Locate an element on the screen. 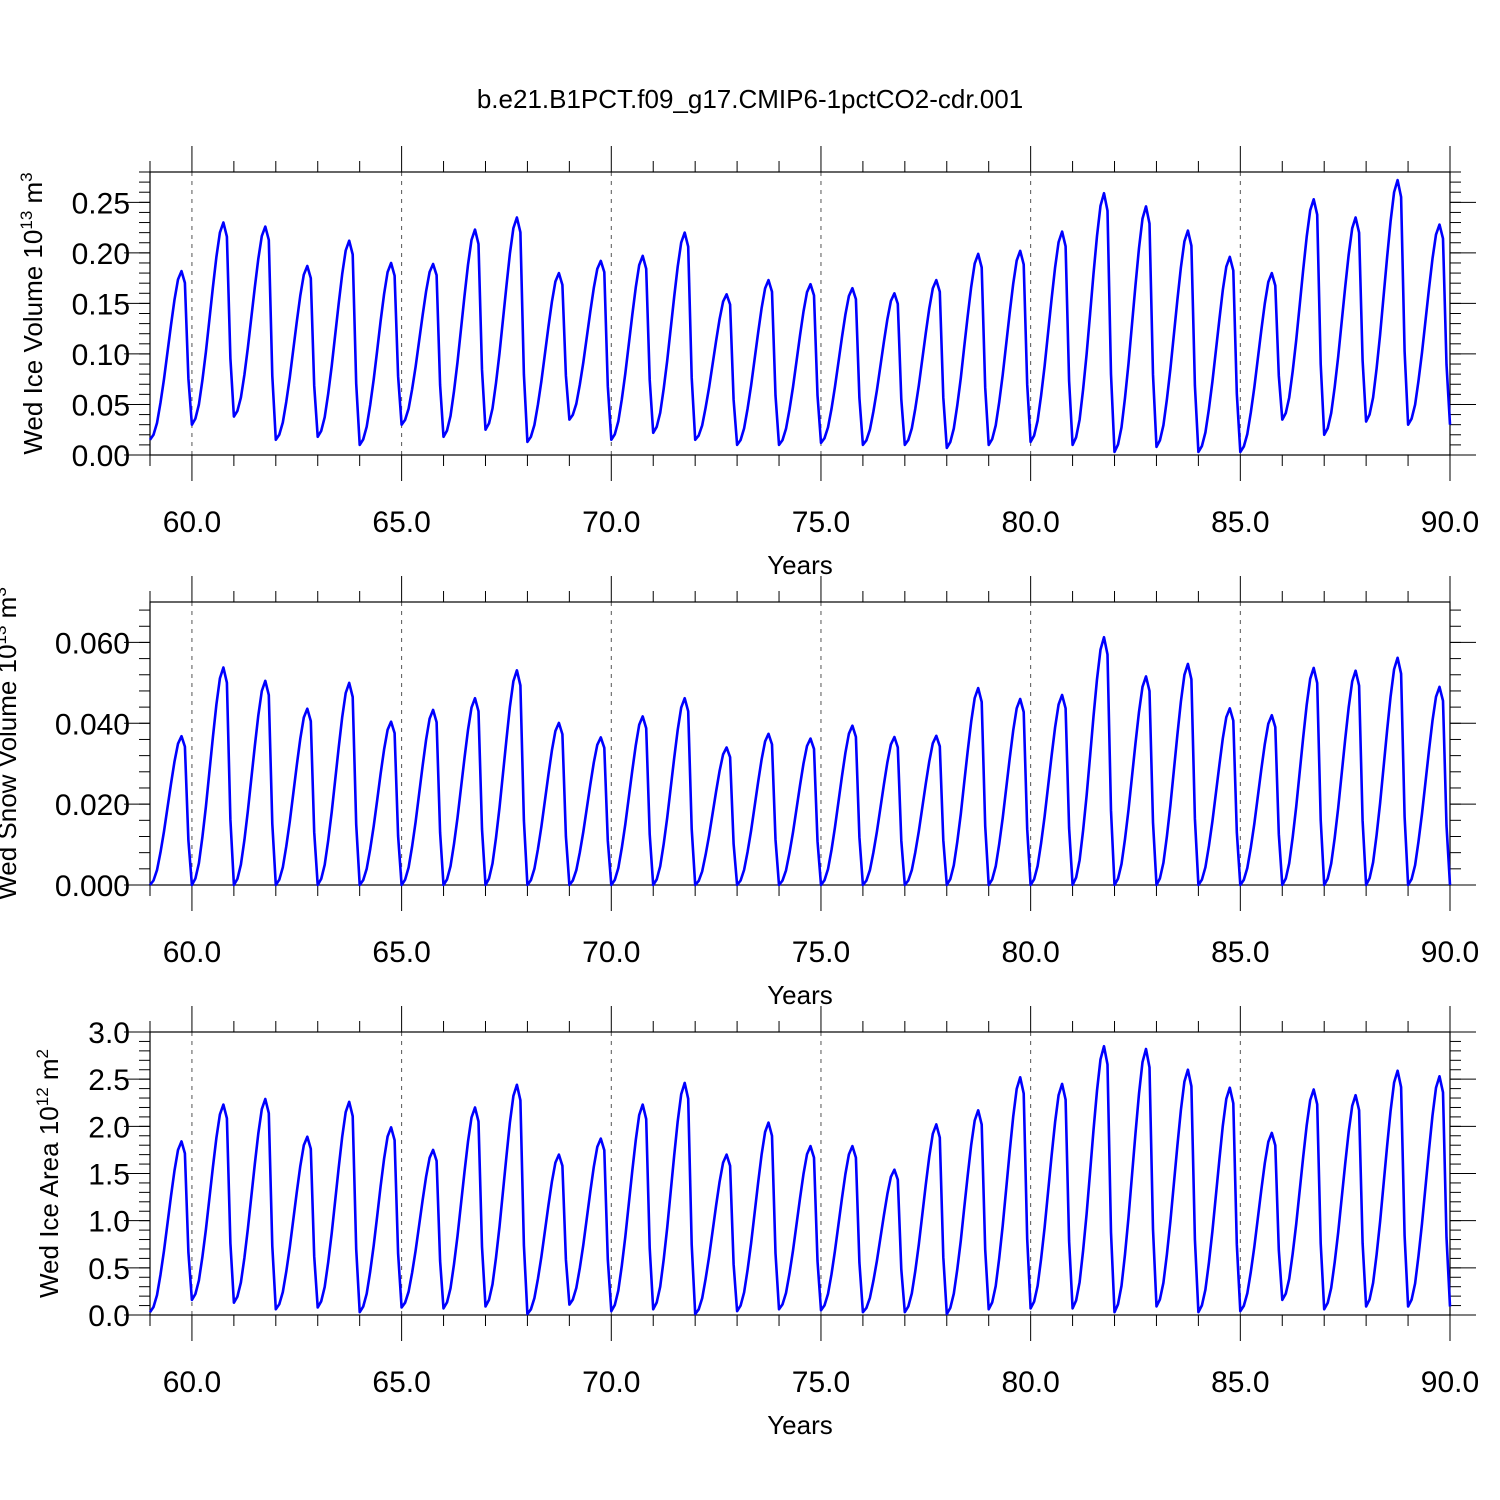  y-tick-label: 2.0 is located at coordinates (109, 1127).